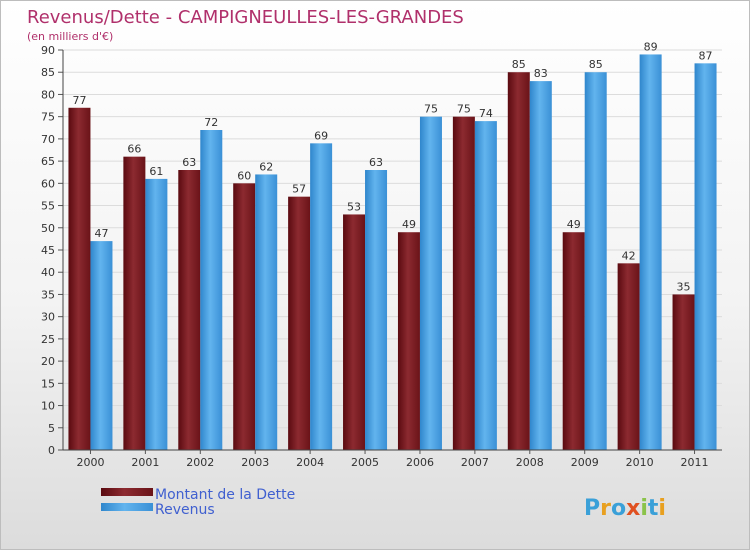 The image size is (750, 550). What do you see at coordinates (518, 261) in the screenshot?
I see `bar-dette-2008` at bounding box center [518, 261].